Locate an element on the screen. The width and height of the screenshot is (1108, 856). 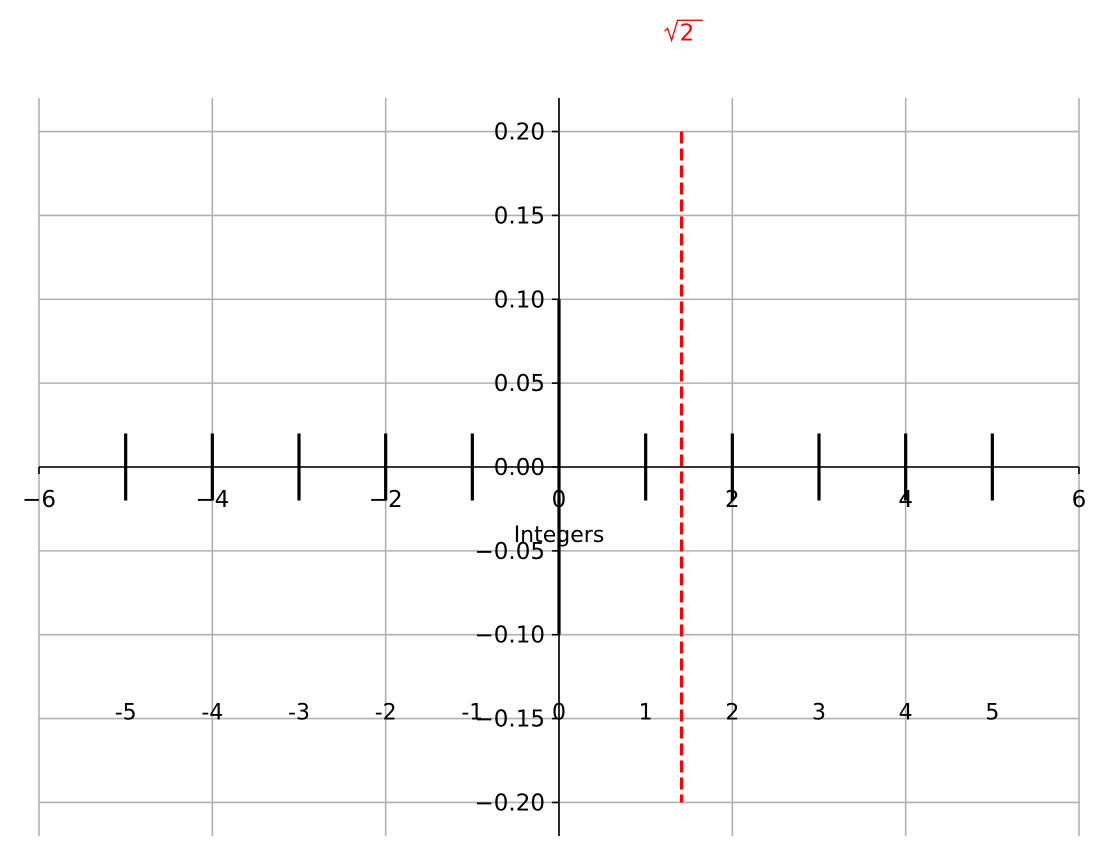
reference-line-group: 2 is located at coordinates (683, 411).